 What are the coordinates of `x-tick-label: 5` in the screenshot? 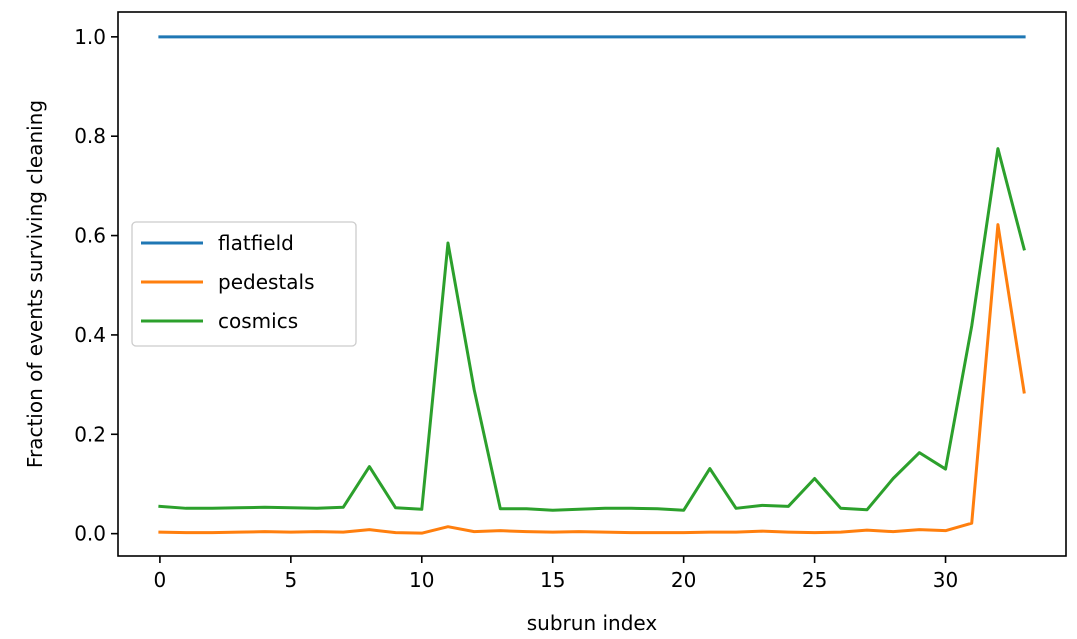 It's located at (290, 580).